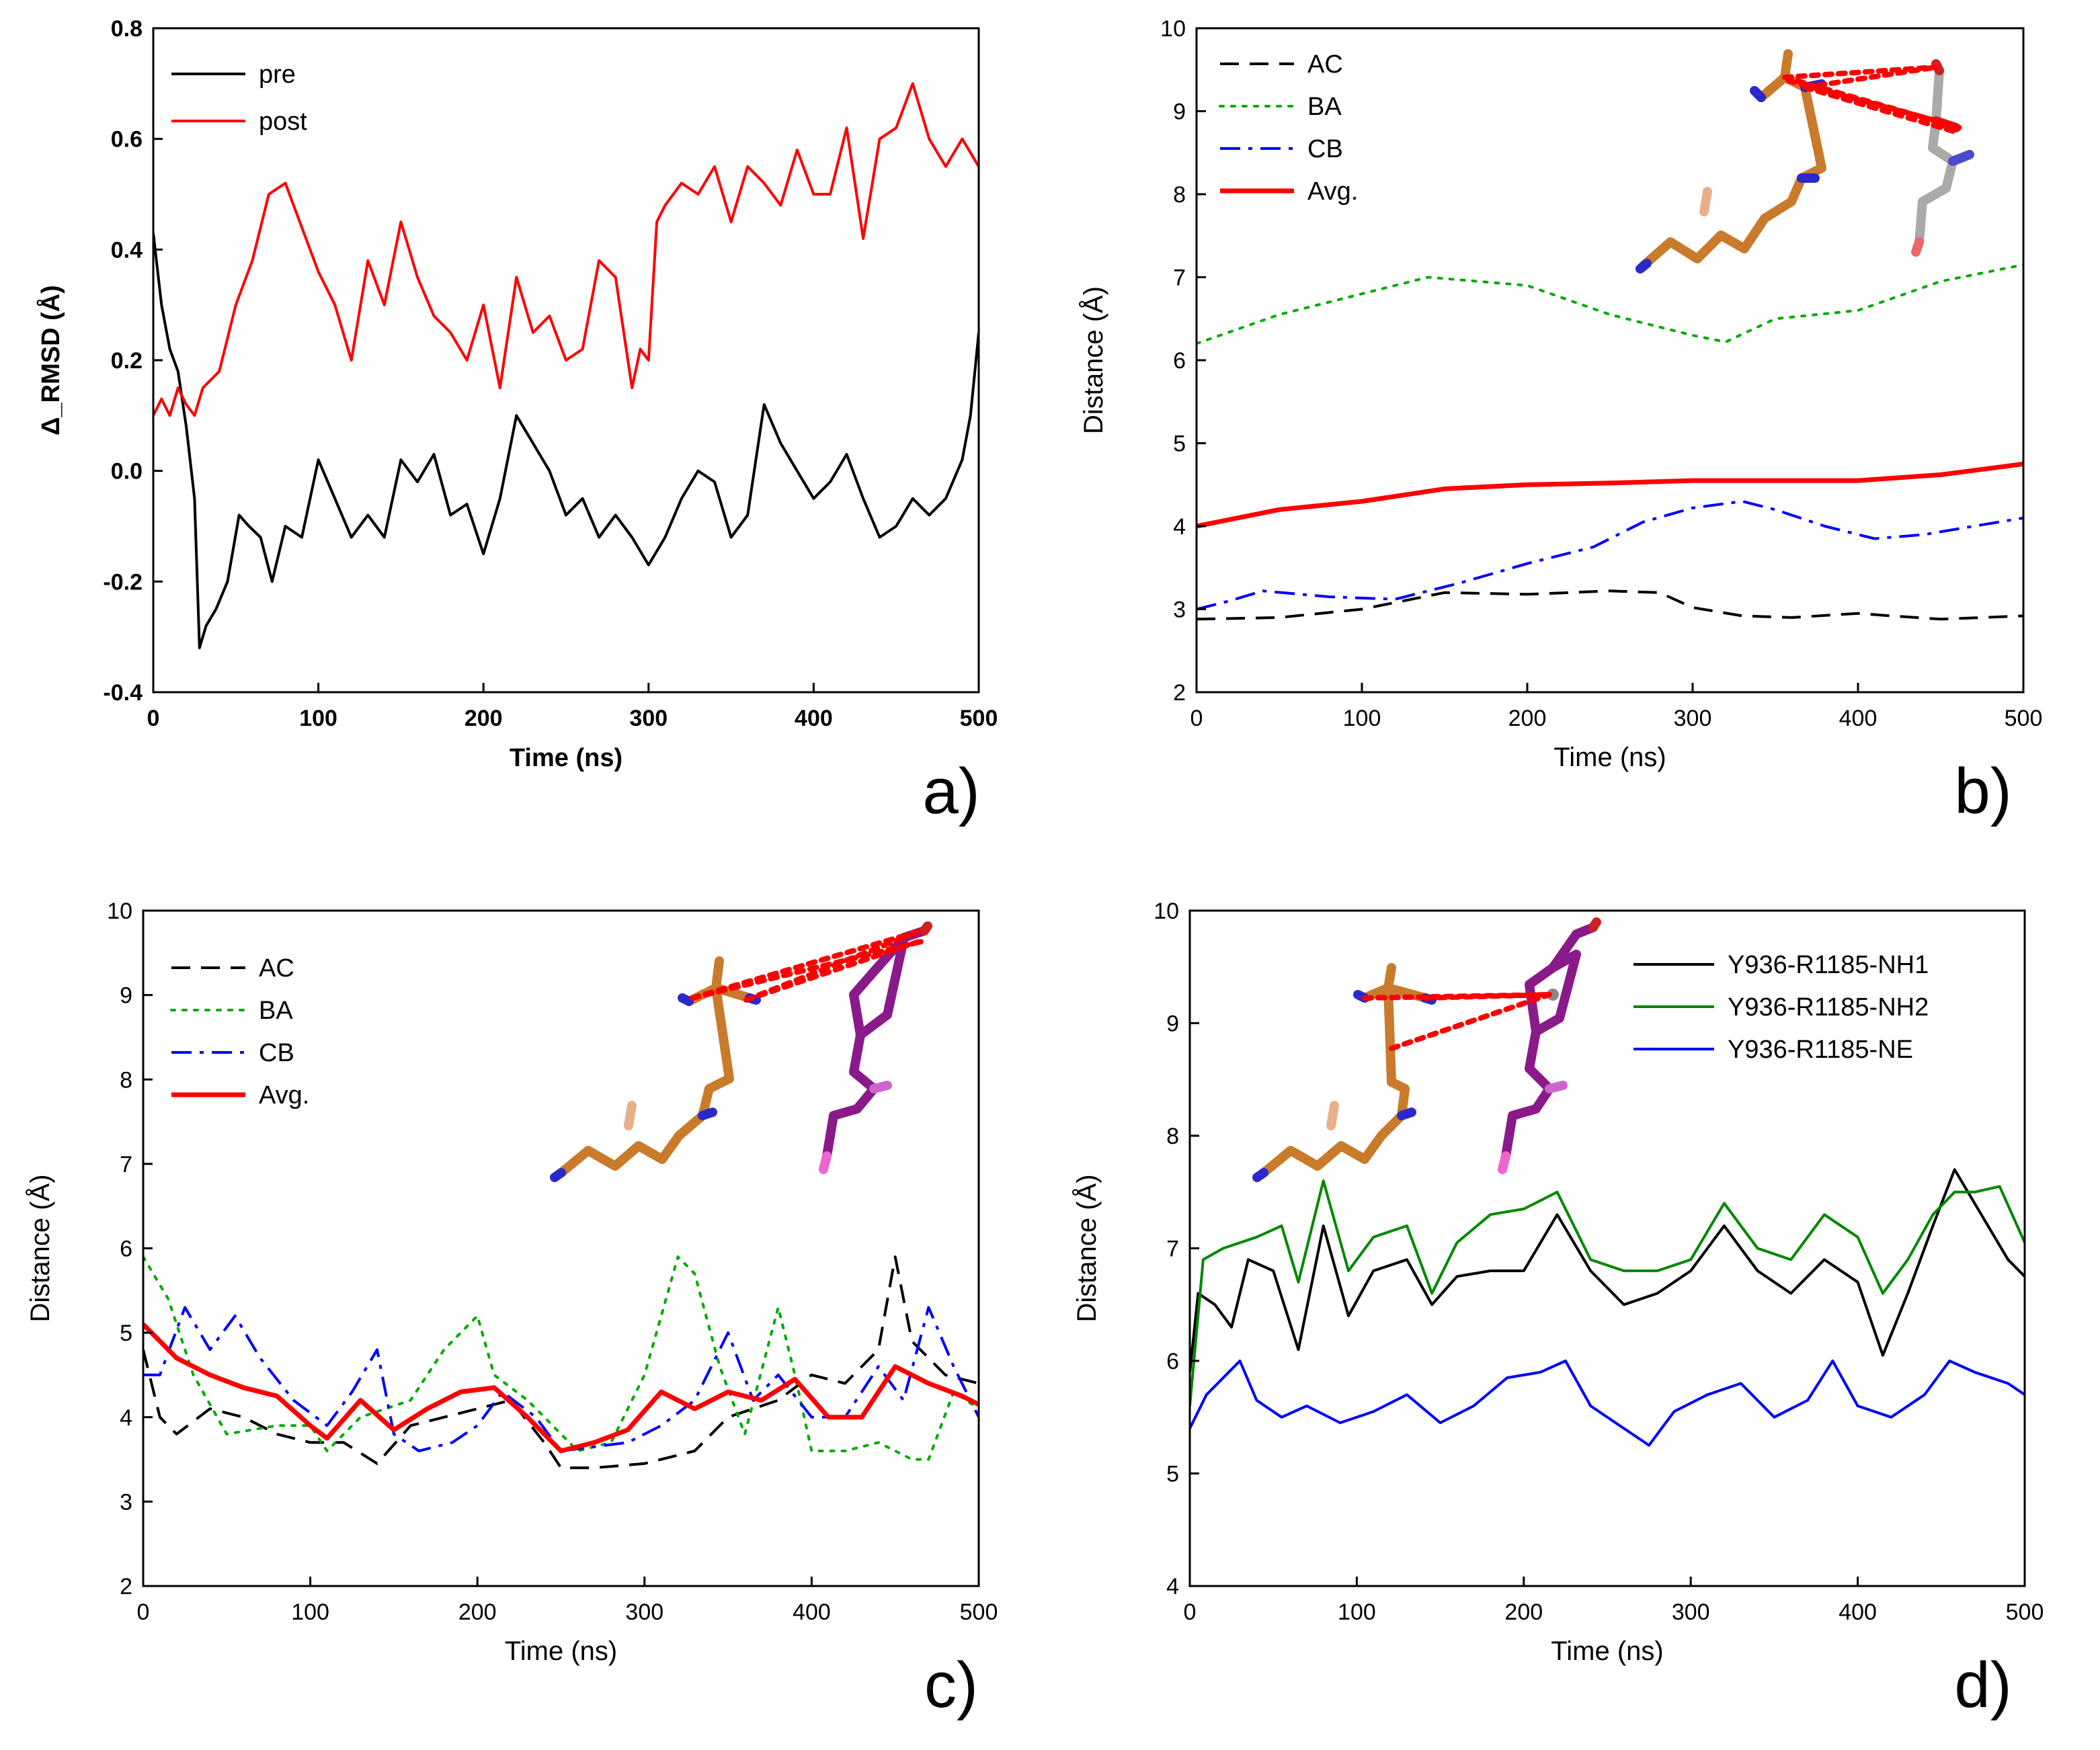  I want to click on y-tick-label: 0.6, so click(127, 140).